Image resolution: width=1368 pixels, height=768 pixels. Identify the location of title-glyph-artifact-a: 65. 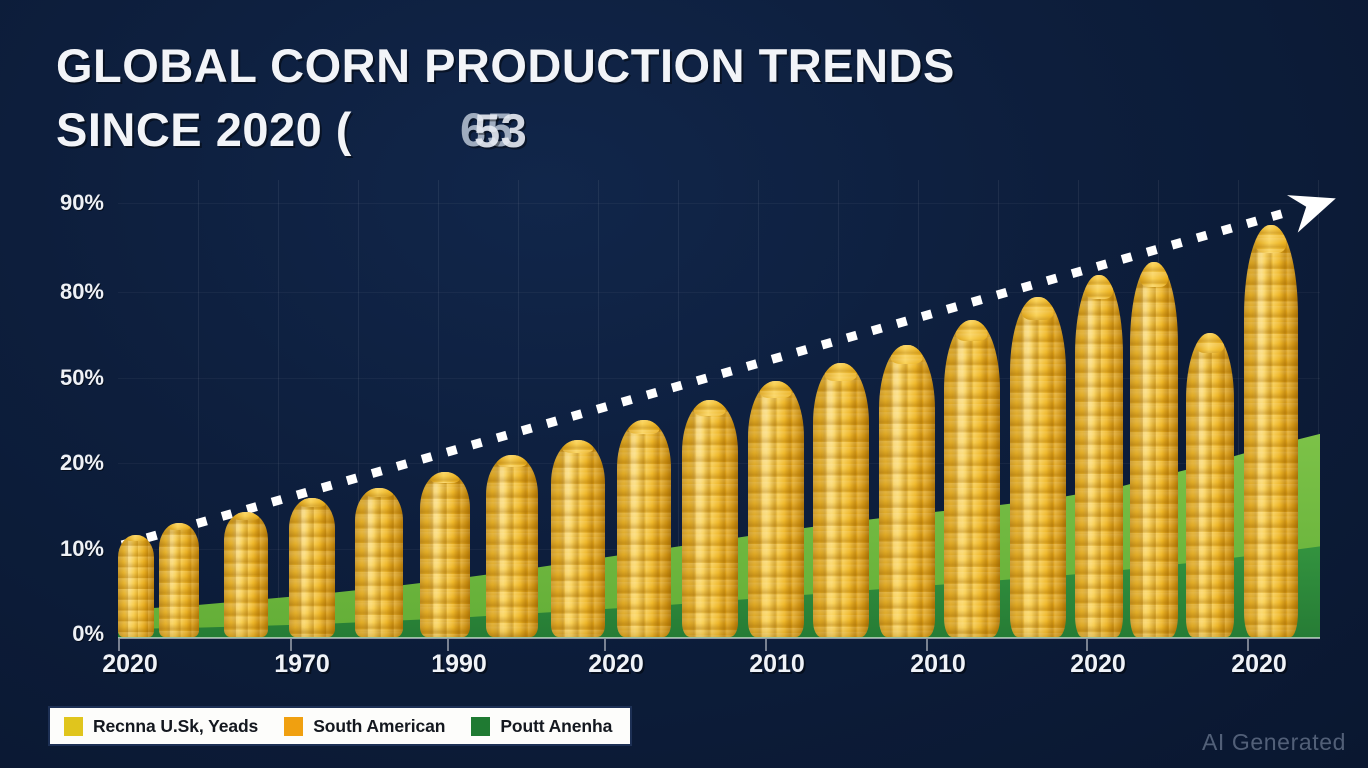
(487, 129).